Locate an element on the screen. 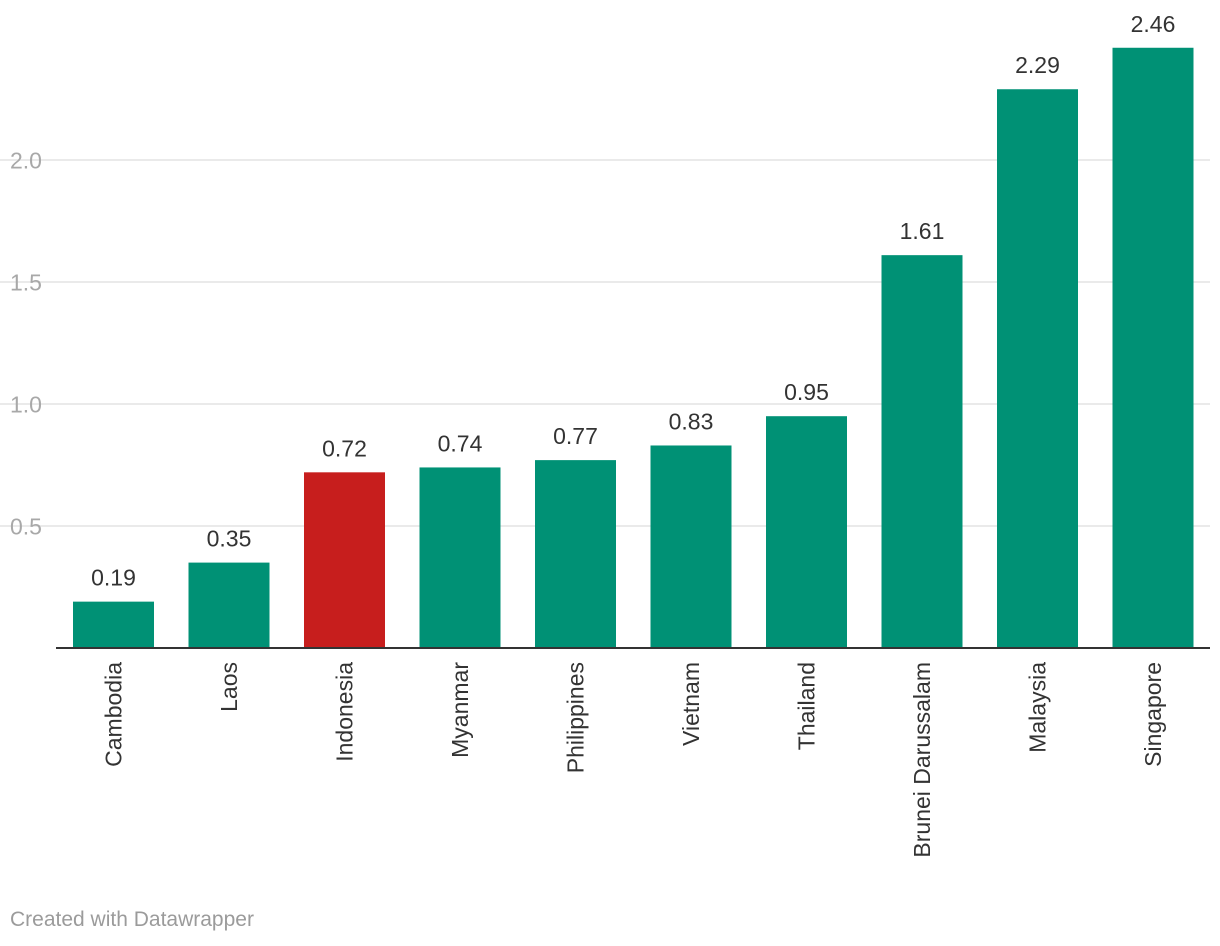 This screenshot has width=1220, height=946. bar-value-label: 0.83 is located at coordinates (691, 421).